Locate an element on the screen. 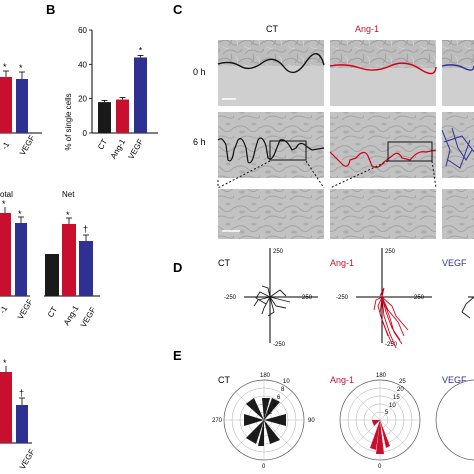 The image size is (474, 474). b-significance-vegf: * is located at coordinates (141, 50).